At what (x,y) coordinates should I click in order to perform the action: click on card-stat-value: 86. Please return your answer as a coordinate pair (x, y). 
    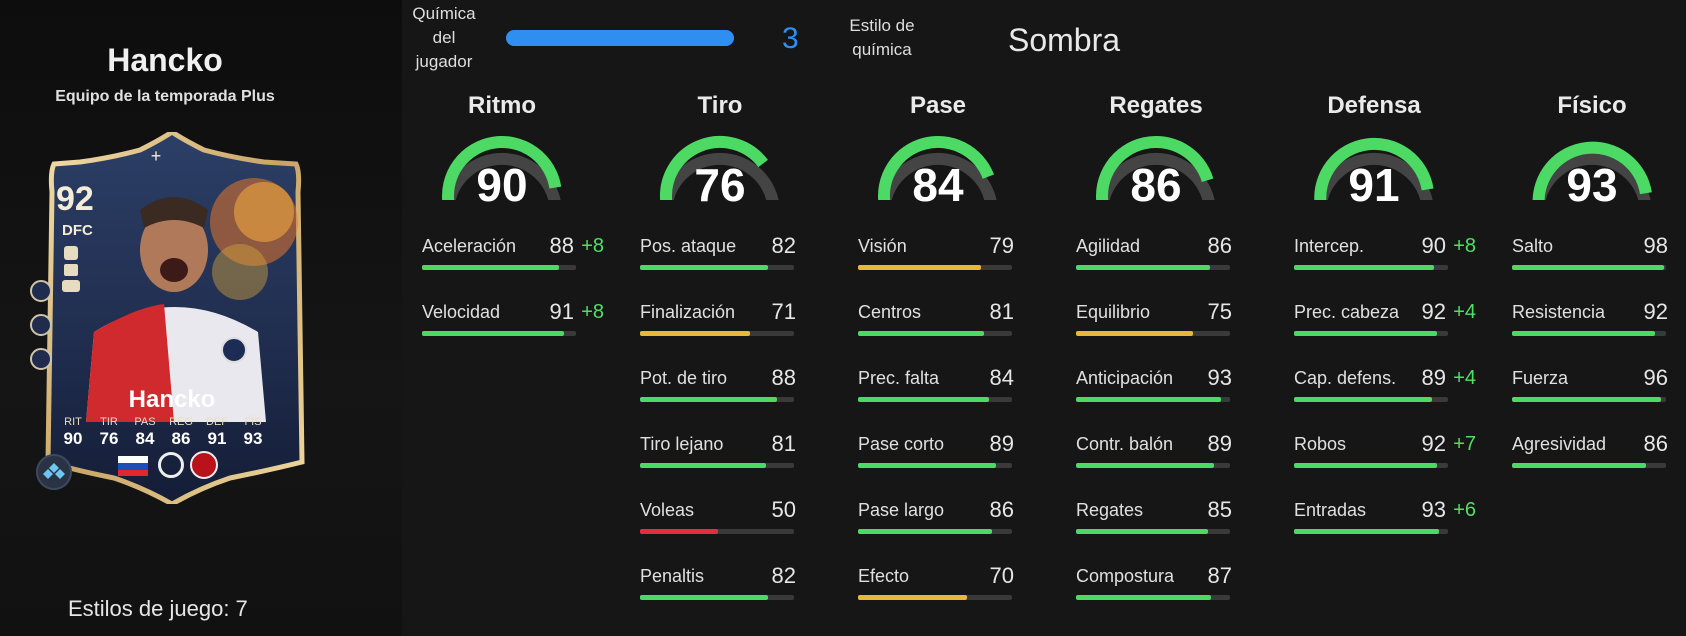
    Looking at the image, I should click on (181, 438).